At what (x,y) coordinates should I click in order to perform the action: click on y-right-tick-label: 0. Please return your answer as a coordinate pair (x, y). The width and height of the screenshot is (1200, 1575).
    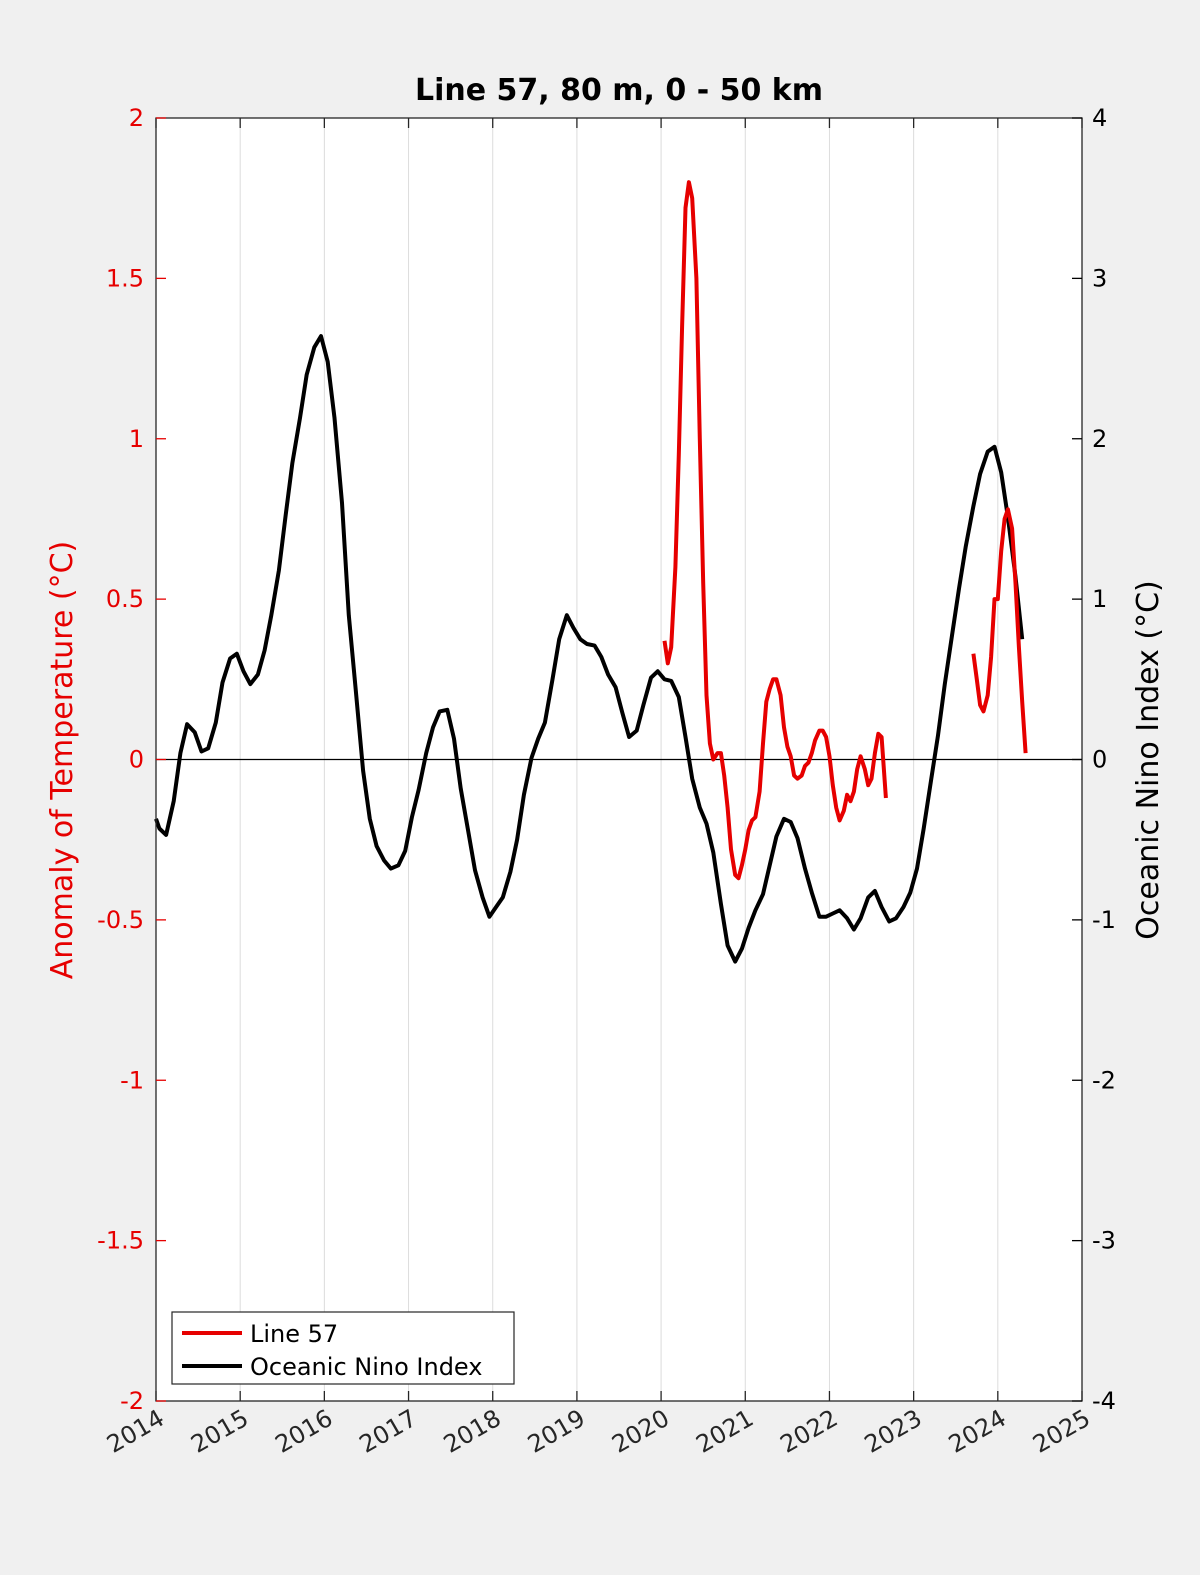
    Looking at the image, I should click on (1099, 760).